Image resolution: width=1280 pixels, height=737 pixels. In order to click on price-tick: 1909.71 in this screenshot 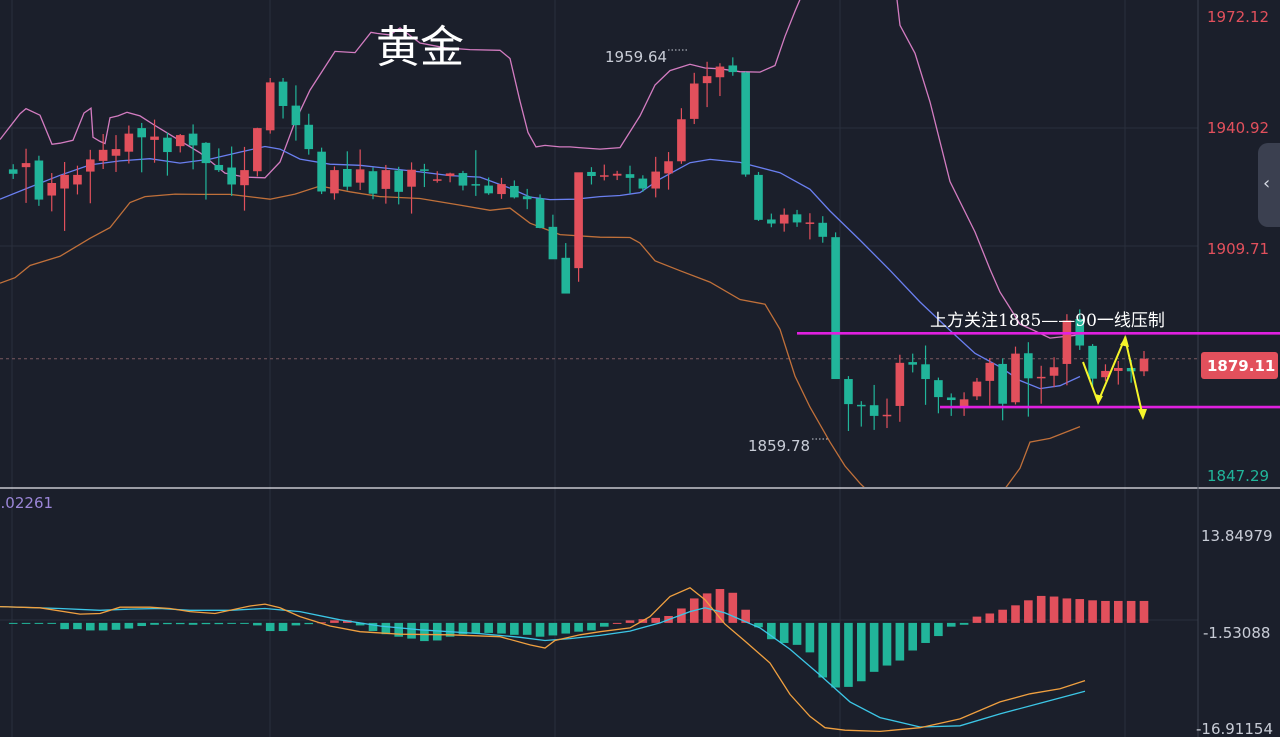, I will do `click(1238, 249)`.